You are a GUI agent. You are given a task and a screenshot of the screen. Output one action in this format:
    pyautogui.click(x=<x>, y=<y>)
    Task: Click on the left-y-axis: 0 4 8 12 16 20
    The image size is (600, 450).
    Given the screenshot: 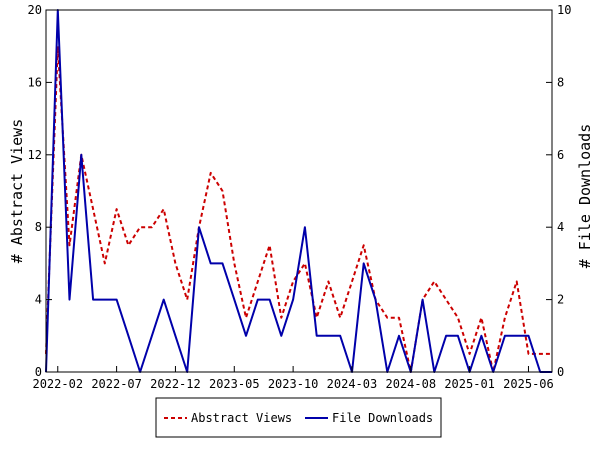 What is the action you would take?
    pyautogui.click(x=40, y=191)
    